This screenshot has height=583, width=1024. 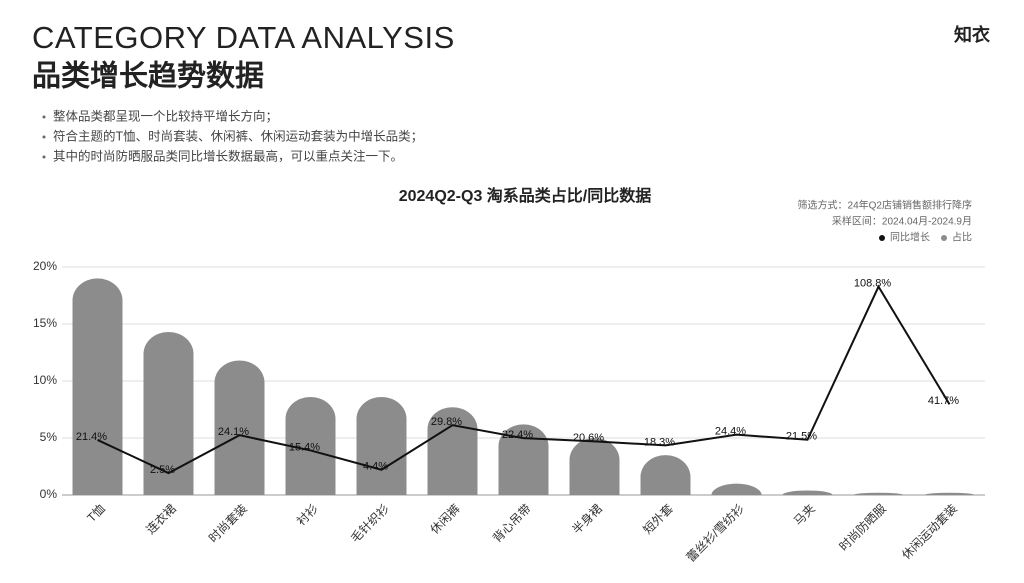 What do you see at coordinates (228, 523) in the screenshot?
I see `x-tick-label: 时尚套装` at bounding box center [228, 523].